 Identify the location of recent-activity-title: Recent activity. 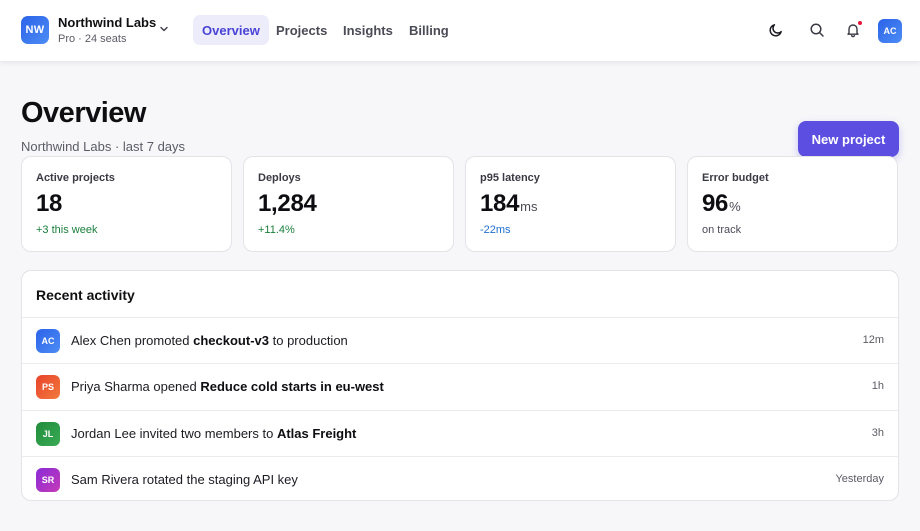
(85, 295).